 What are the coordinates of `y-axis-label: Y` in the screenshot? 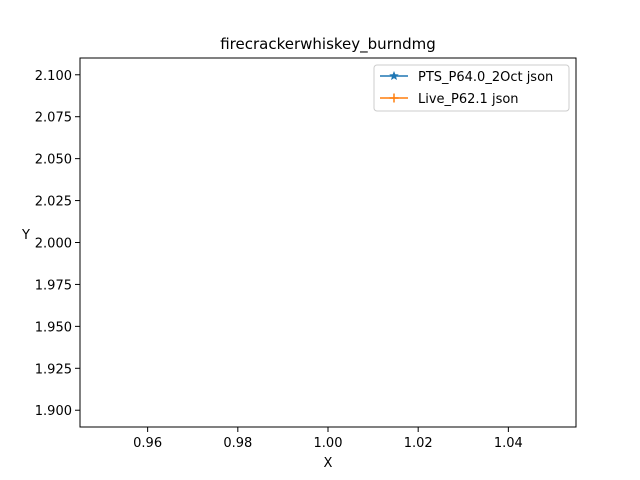 It's located at (25, 235).